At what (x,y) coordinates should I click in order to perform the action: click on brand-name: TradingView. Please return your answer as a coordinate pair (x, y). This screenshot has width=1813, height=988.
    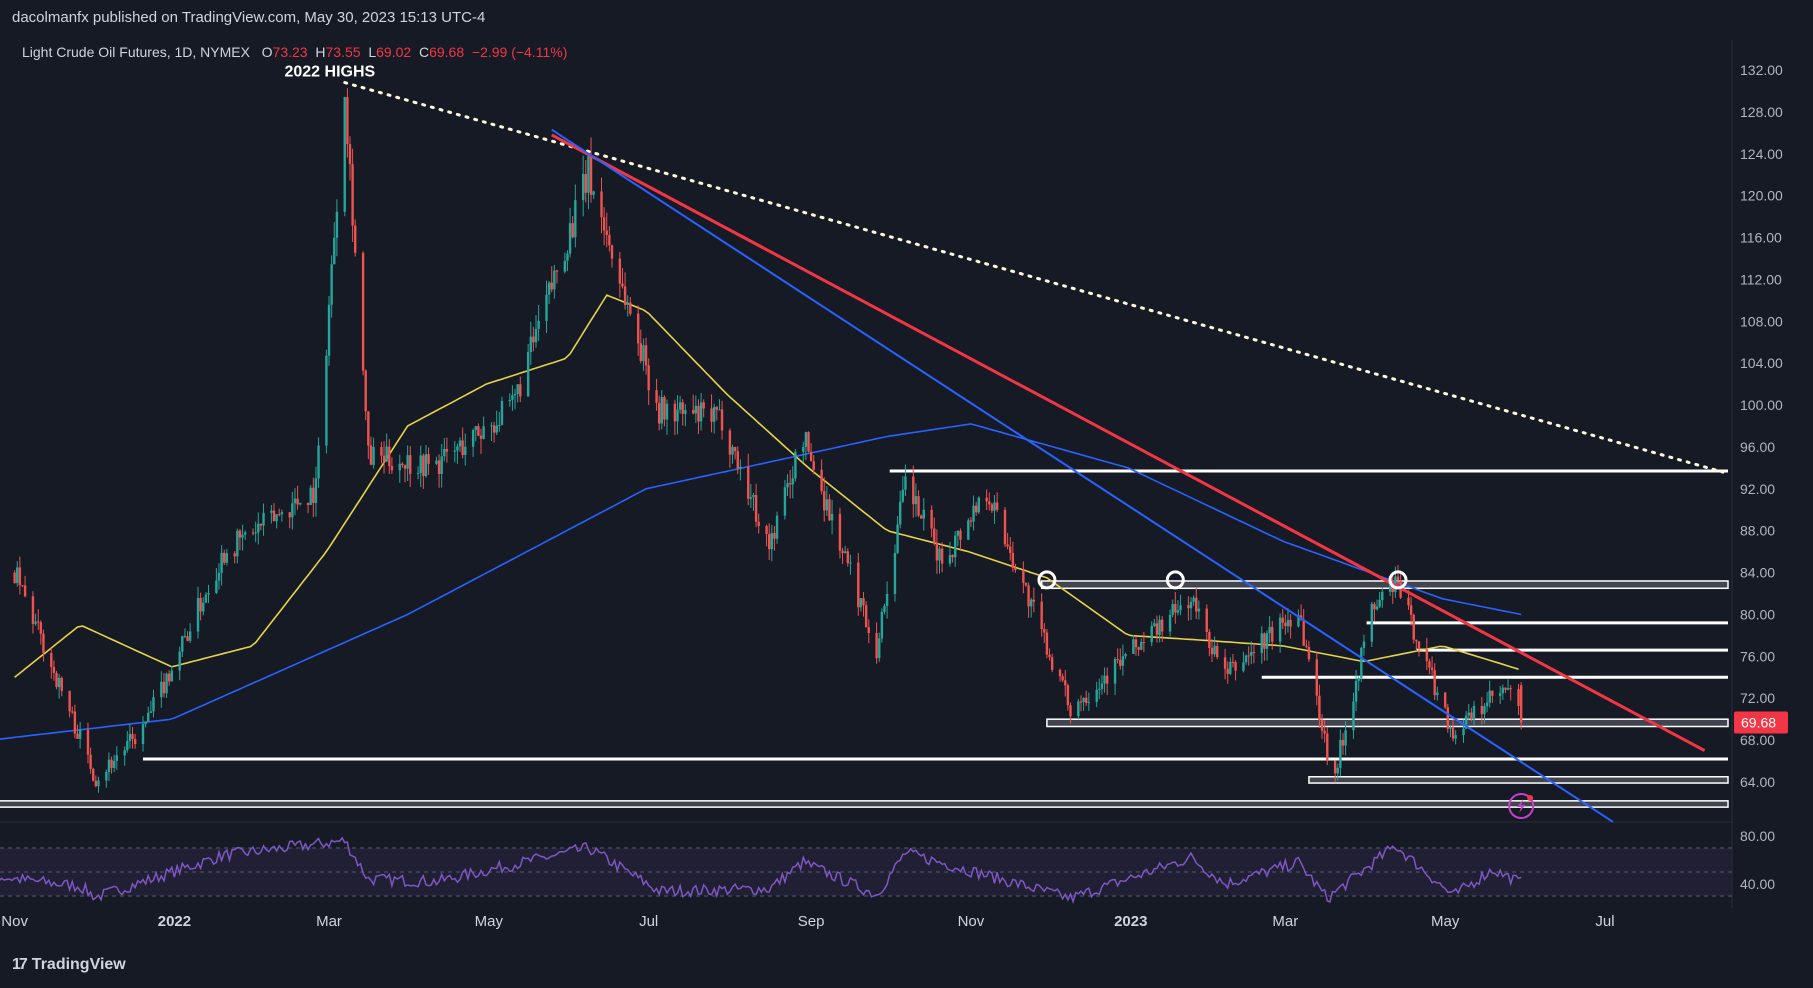
    Looking at the image, I should click on (78, 964).